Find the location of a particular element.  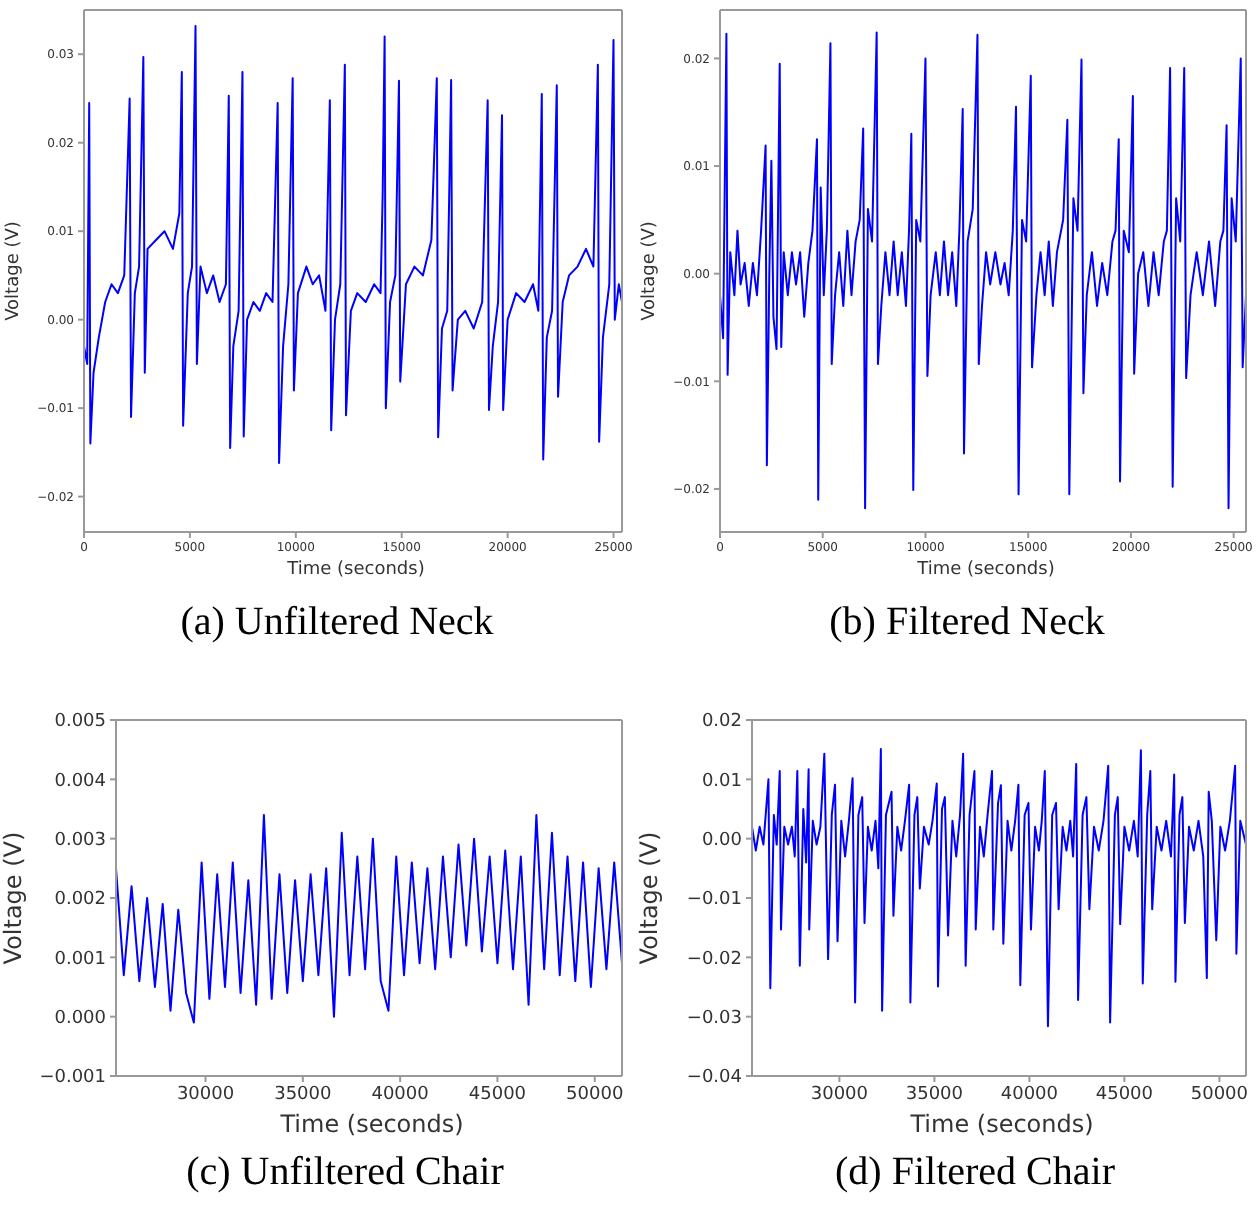

y-tick-label: 0.00 is located at coordinates (722, 841).